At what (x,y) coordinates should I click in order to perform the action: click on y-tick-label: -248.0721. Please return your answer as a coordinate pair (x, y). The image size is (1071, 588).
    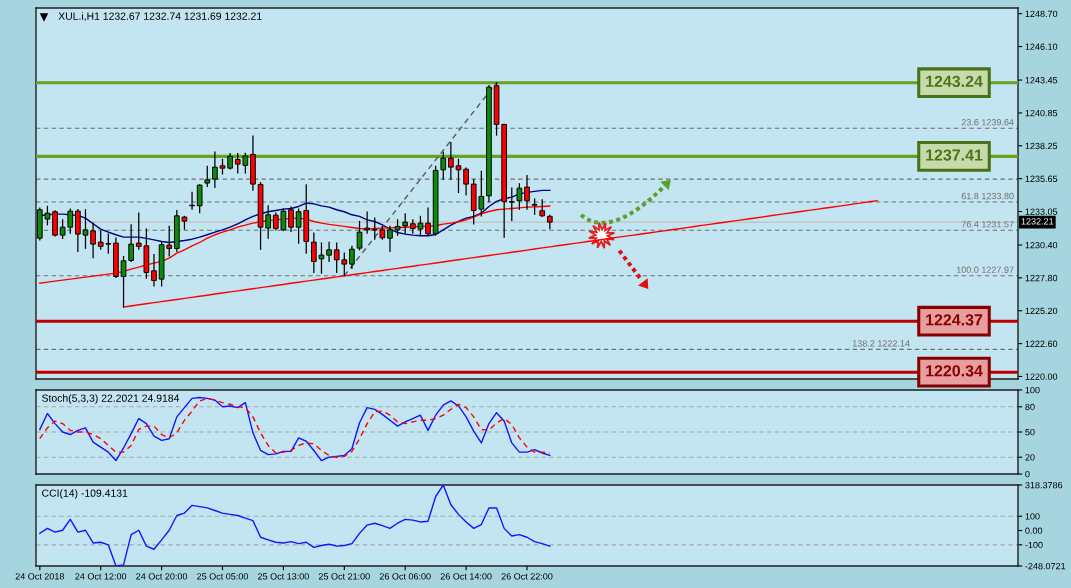
    Looking at the image, I should click on (1045, 566).